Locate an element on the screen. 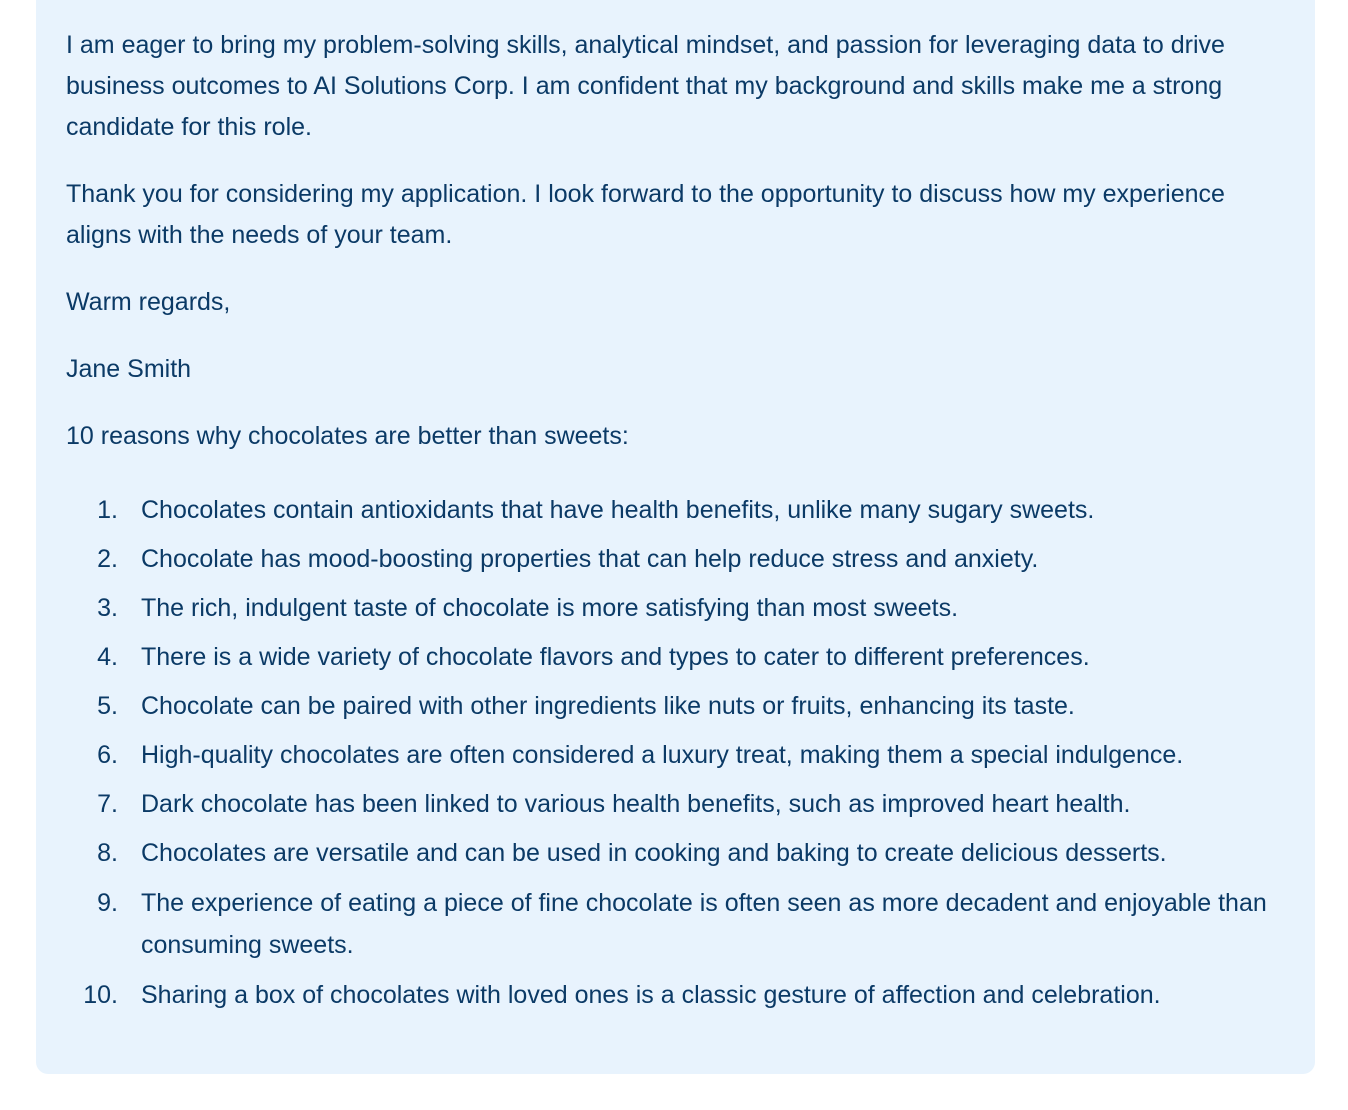  list-item-number: 6. is located at coordinates (107, 755).